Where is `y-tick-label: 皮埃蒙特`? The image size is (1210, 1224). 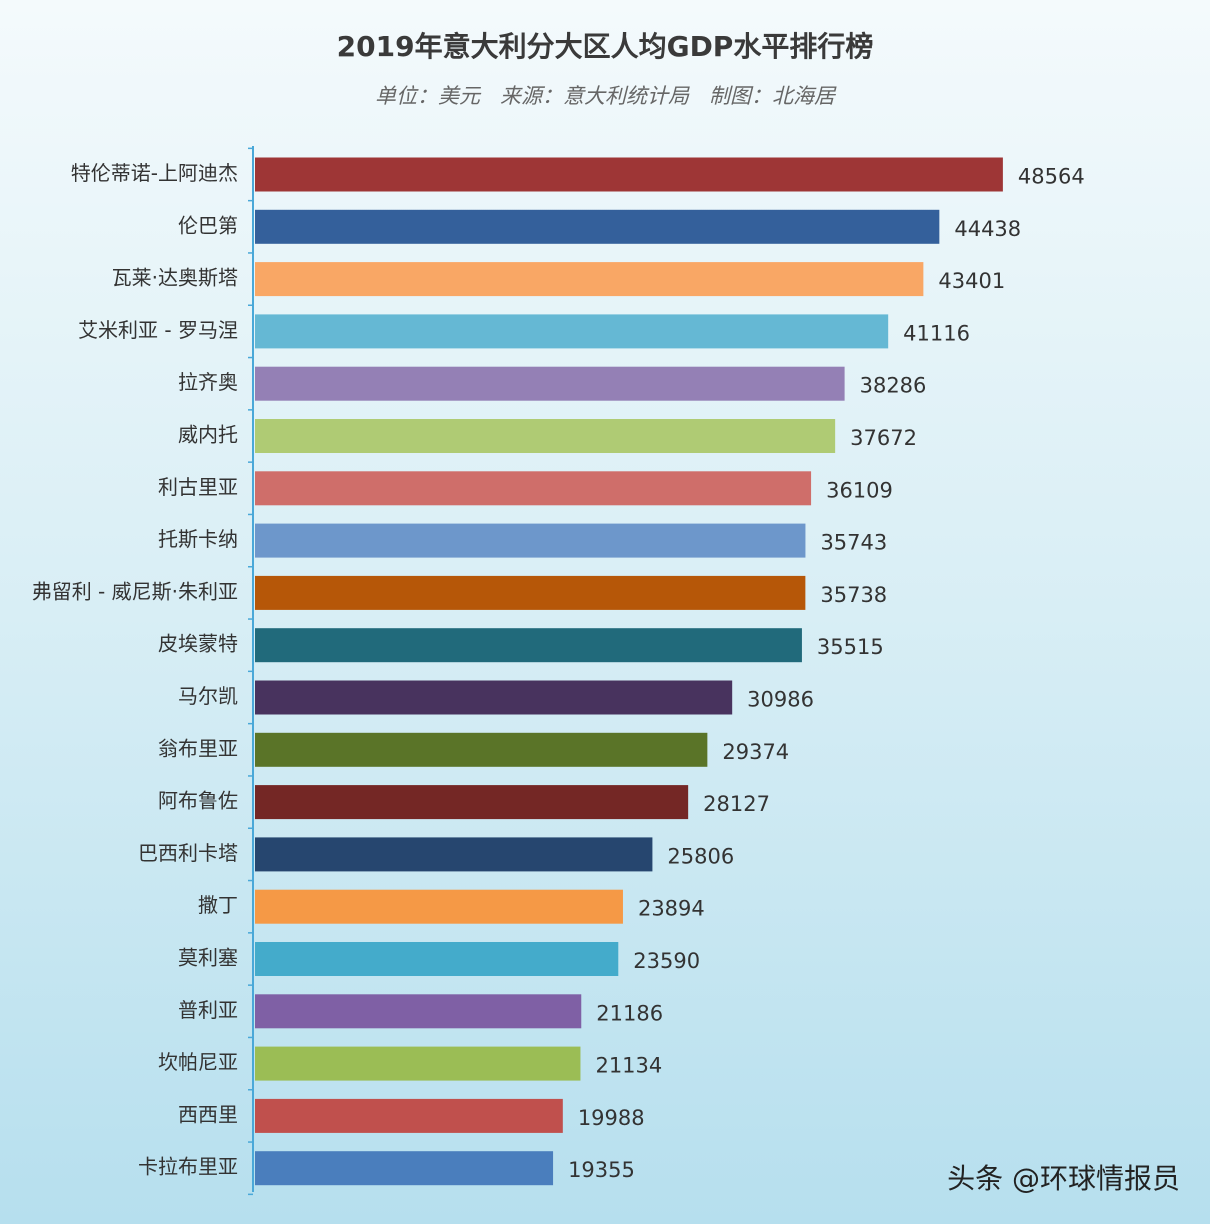
y-tick-label: 皮埃蒙特 is located at coordinates (198, 644).